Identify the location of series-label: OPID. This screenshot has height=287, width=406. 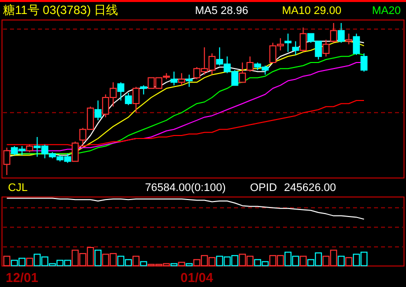
(263, 188).